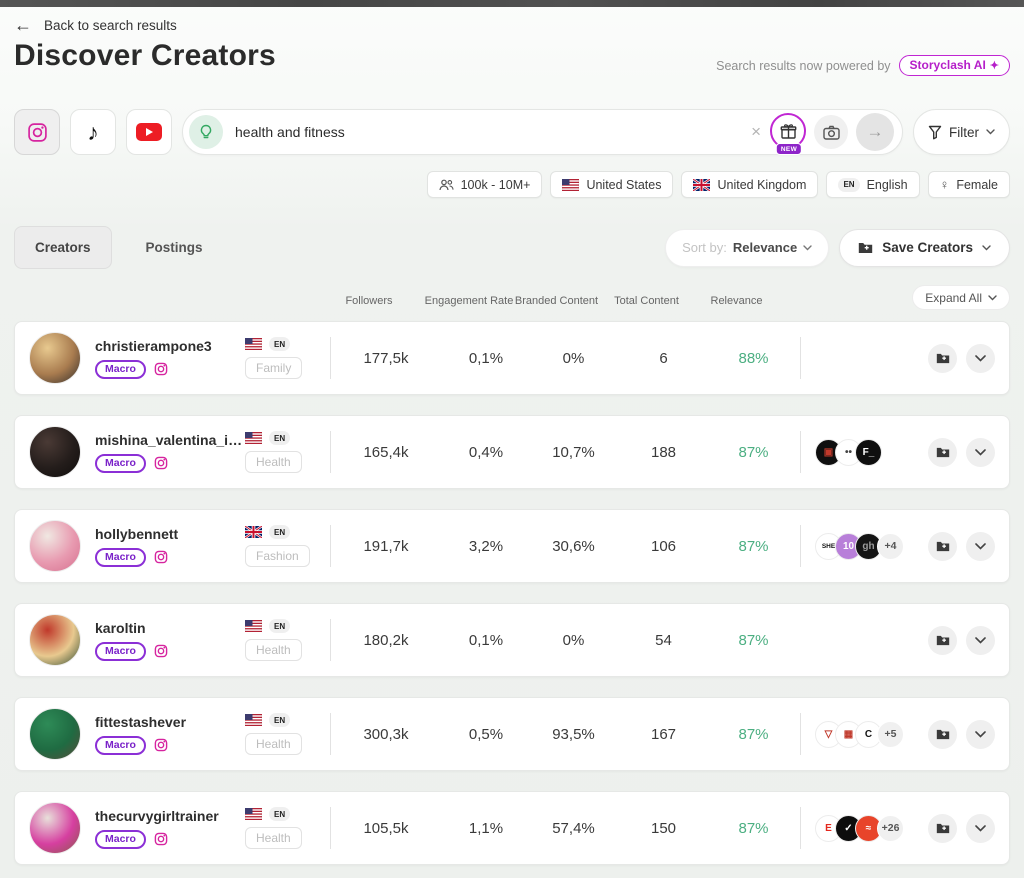 The width and height of the screenshot is (1024, 878). I want to click on platform-toggle-instagram, so click(37, 132).